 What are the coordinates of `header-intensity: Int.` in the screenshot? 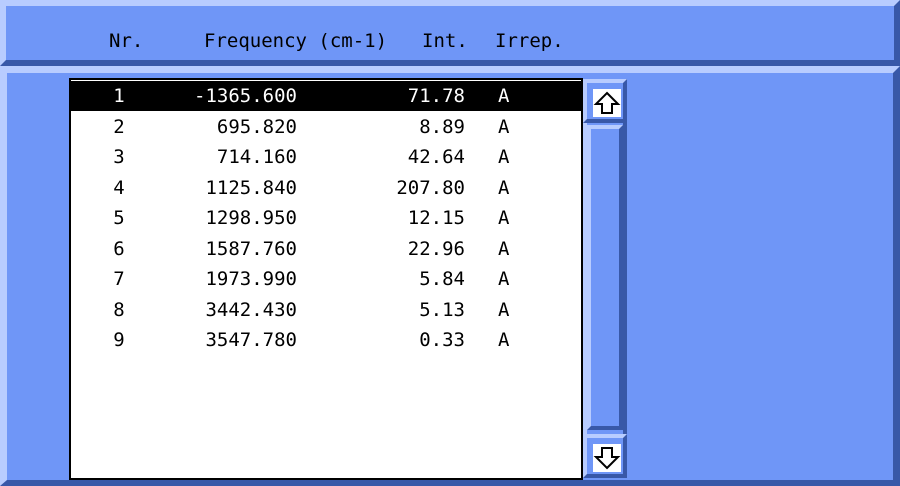 It's located at (445, 41).